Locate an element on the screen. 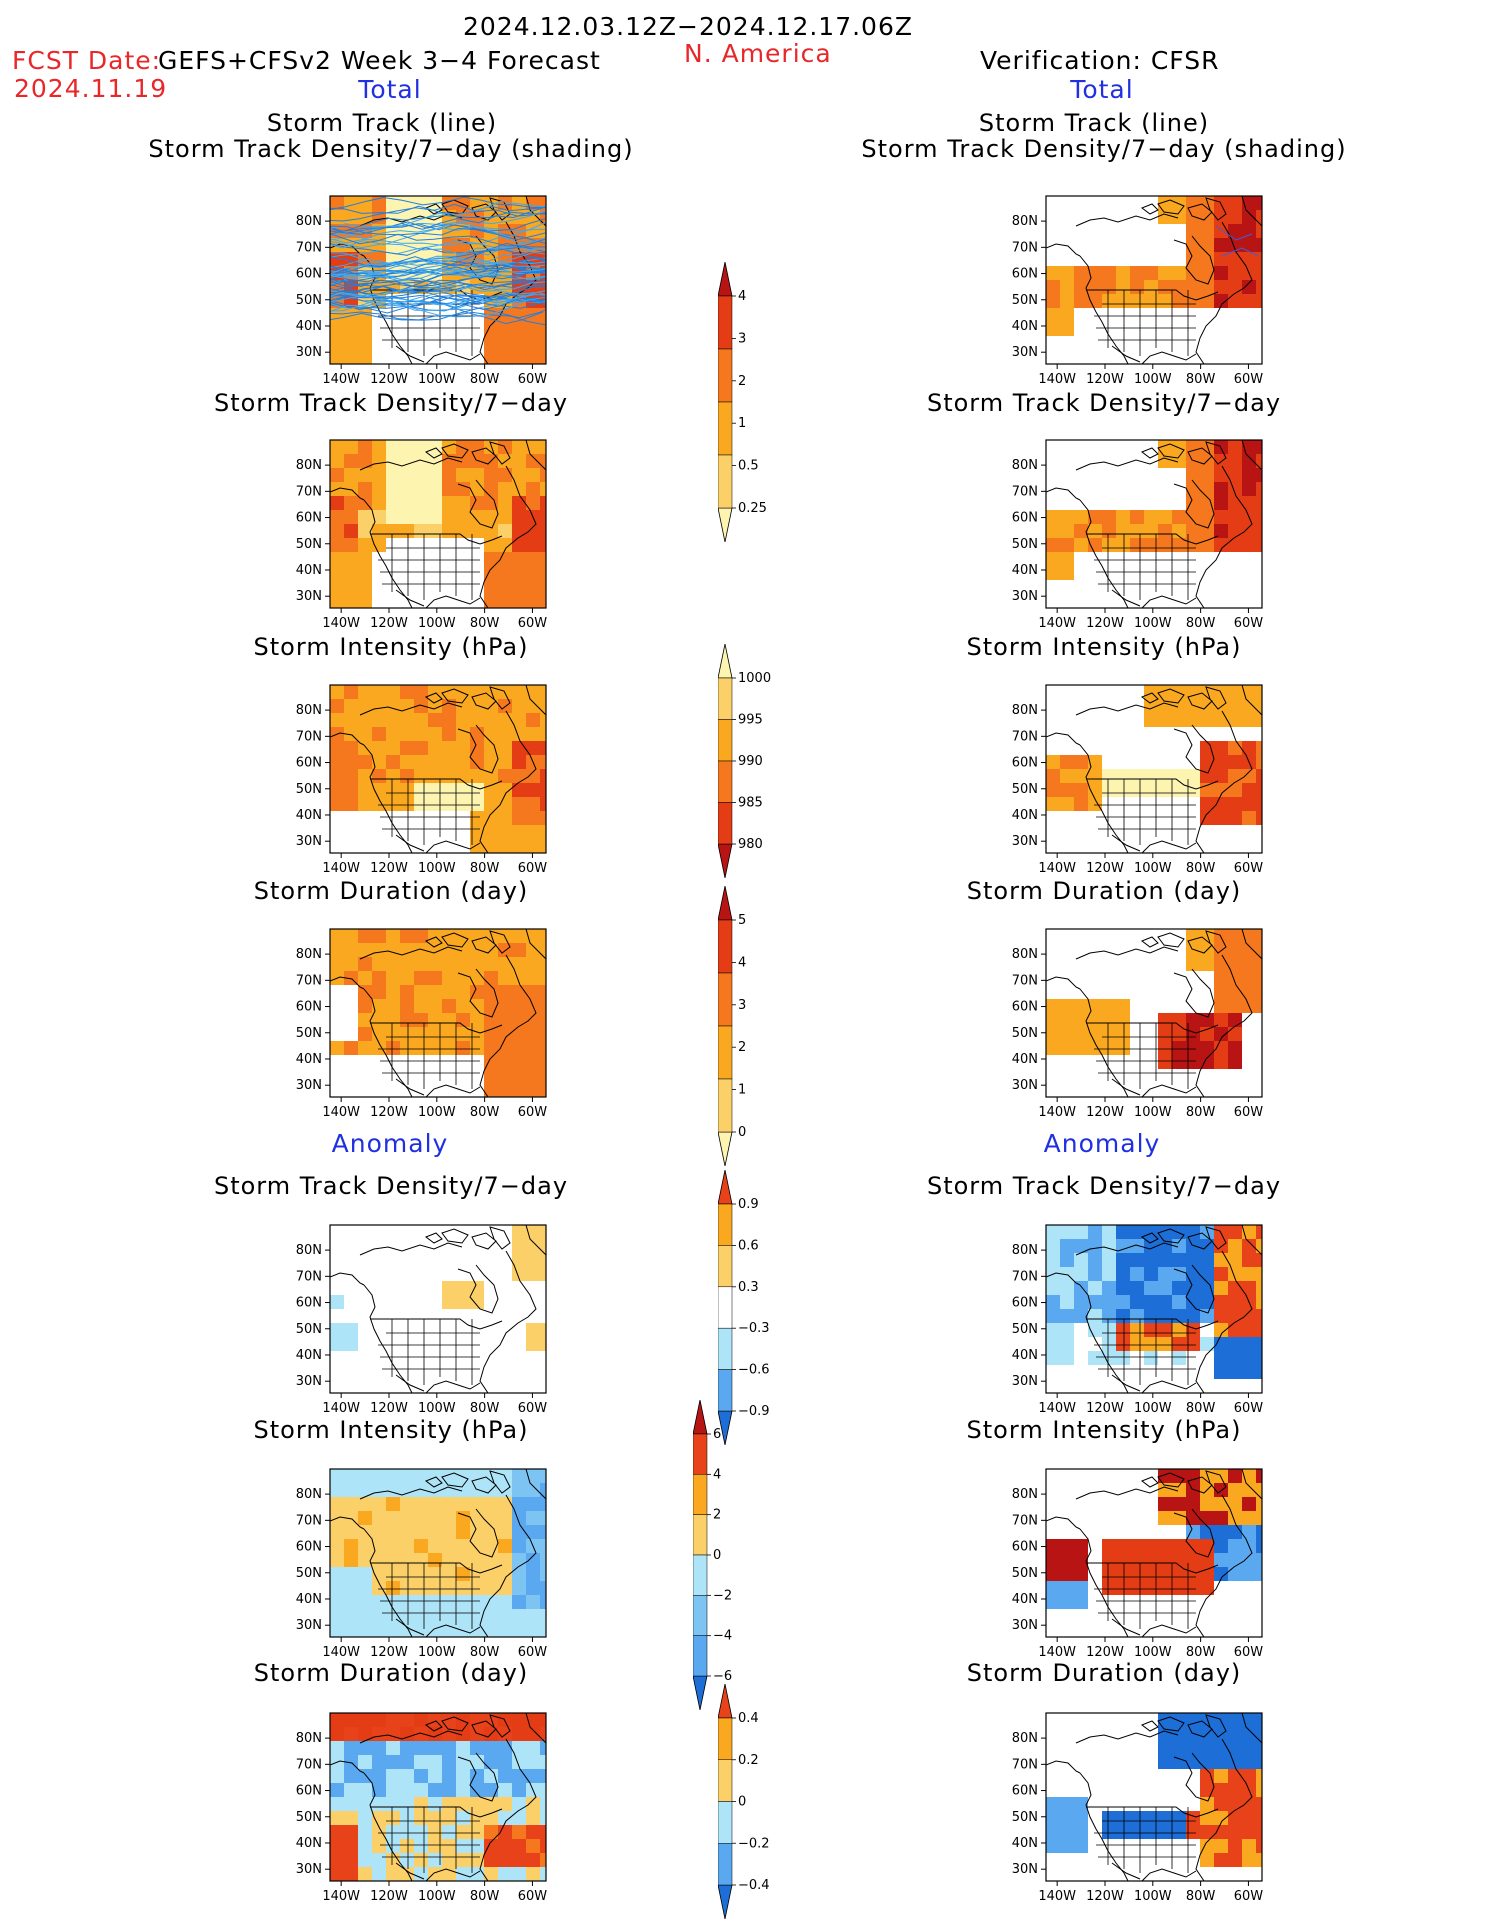 Image resolution: width=1487 pixels, height=1925 pixels. map-track-verification: 80N 70N 60N 50N 40N 30N 140W 120W 100W 80W 60W is located at coordinates (1136, 292).